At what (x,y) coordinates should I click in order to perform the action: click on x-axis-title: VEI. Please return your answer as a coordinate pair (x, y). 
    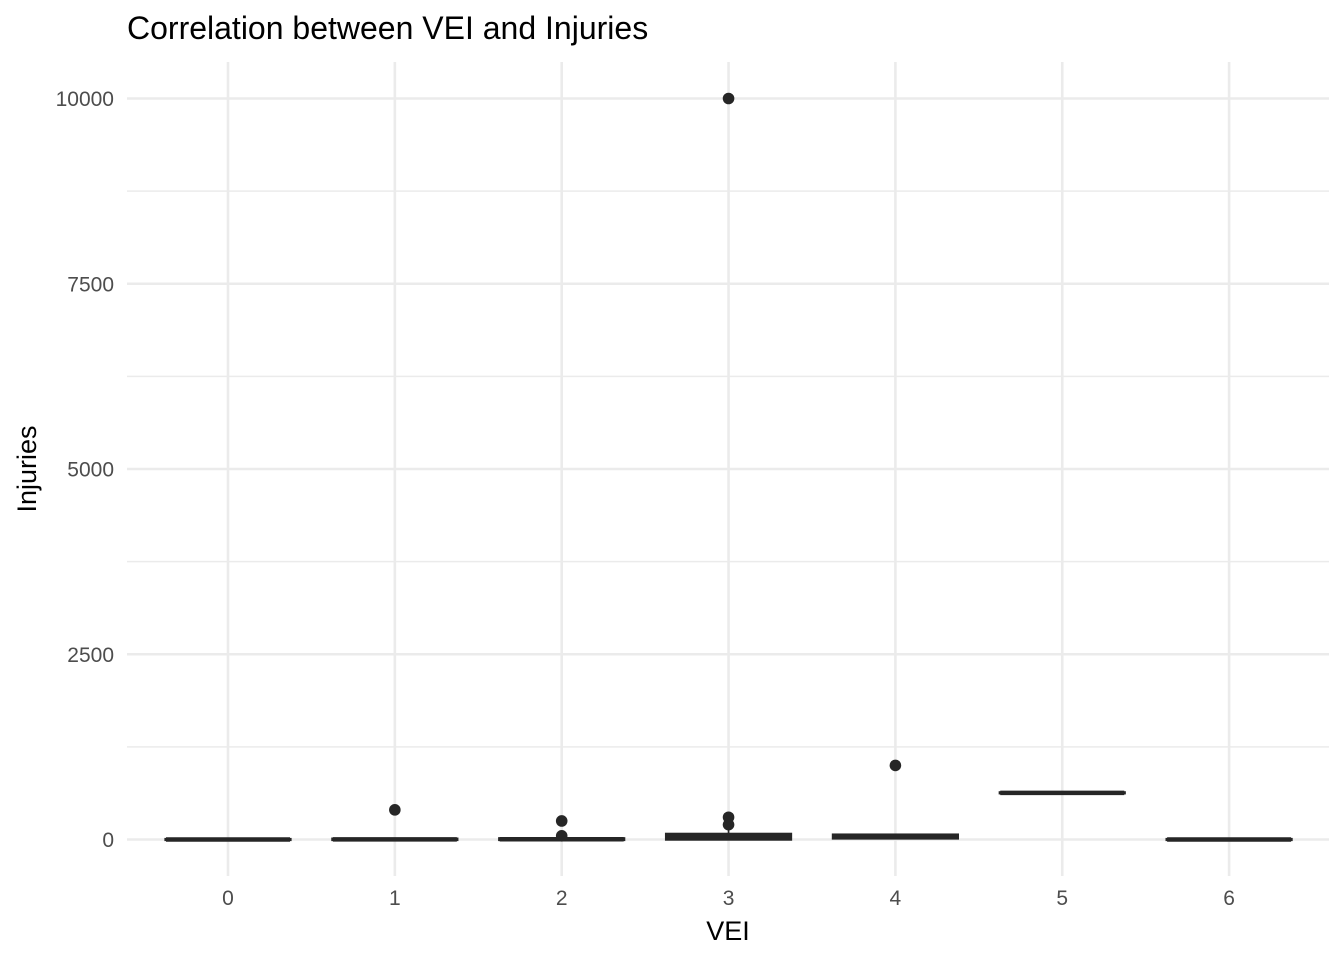
    Looking at the image, I should click on (728, 931).